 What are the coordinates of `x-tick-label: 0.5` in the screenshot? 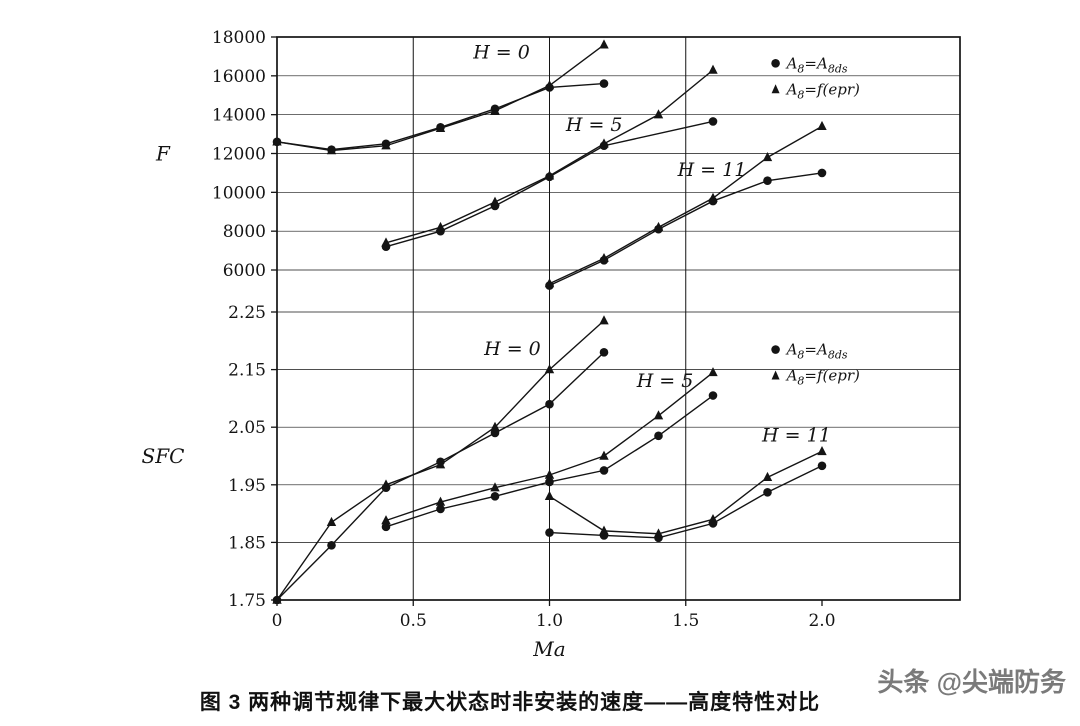 It's located at (413, 621).